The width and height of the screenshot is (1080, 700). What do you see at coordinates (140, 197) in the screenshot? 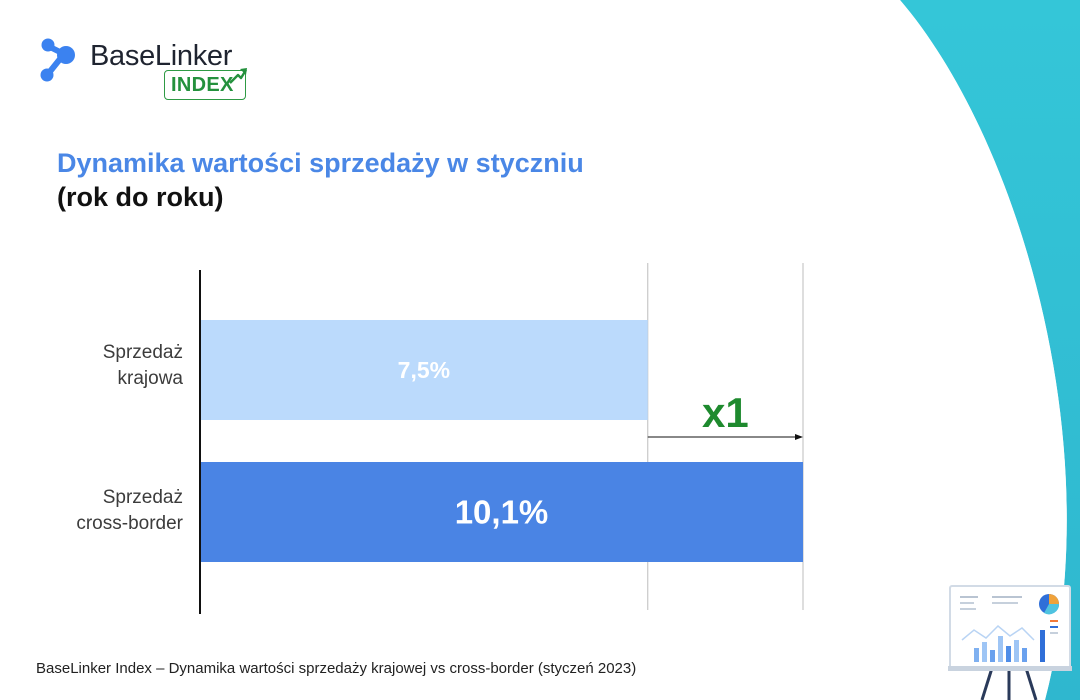
I see `chart-subtitle: (rok do roku)` at bounding box center [140, 197].